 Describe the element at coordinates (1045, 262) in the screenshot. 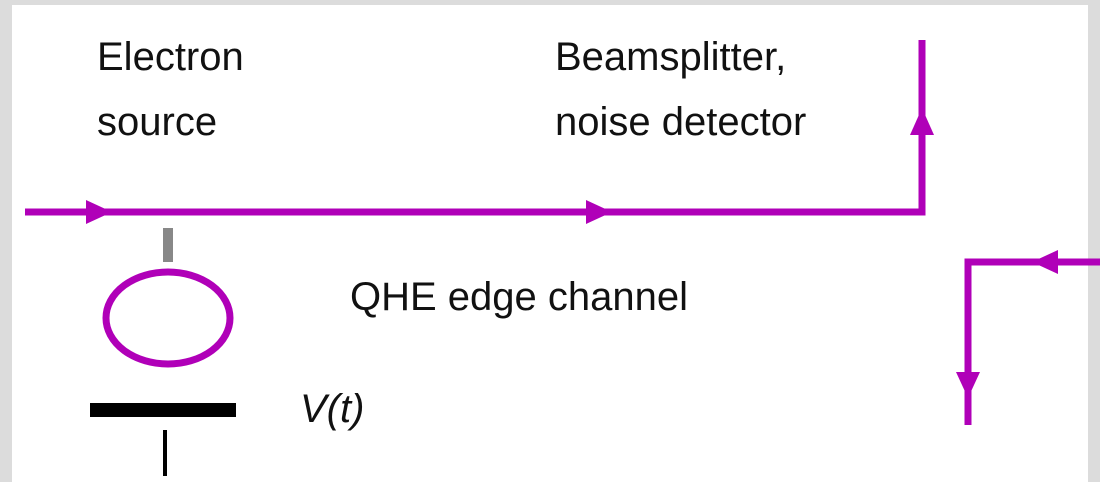

I see `arrow-left` at that location.